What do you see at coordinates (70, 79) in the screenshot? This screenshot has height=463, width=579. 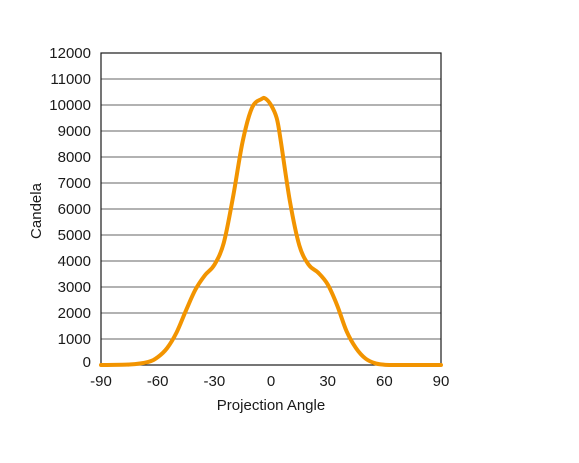 I see `y-tick-label: 11000` at bounding box center [70, 79].